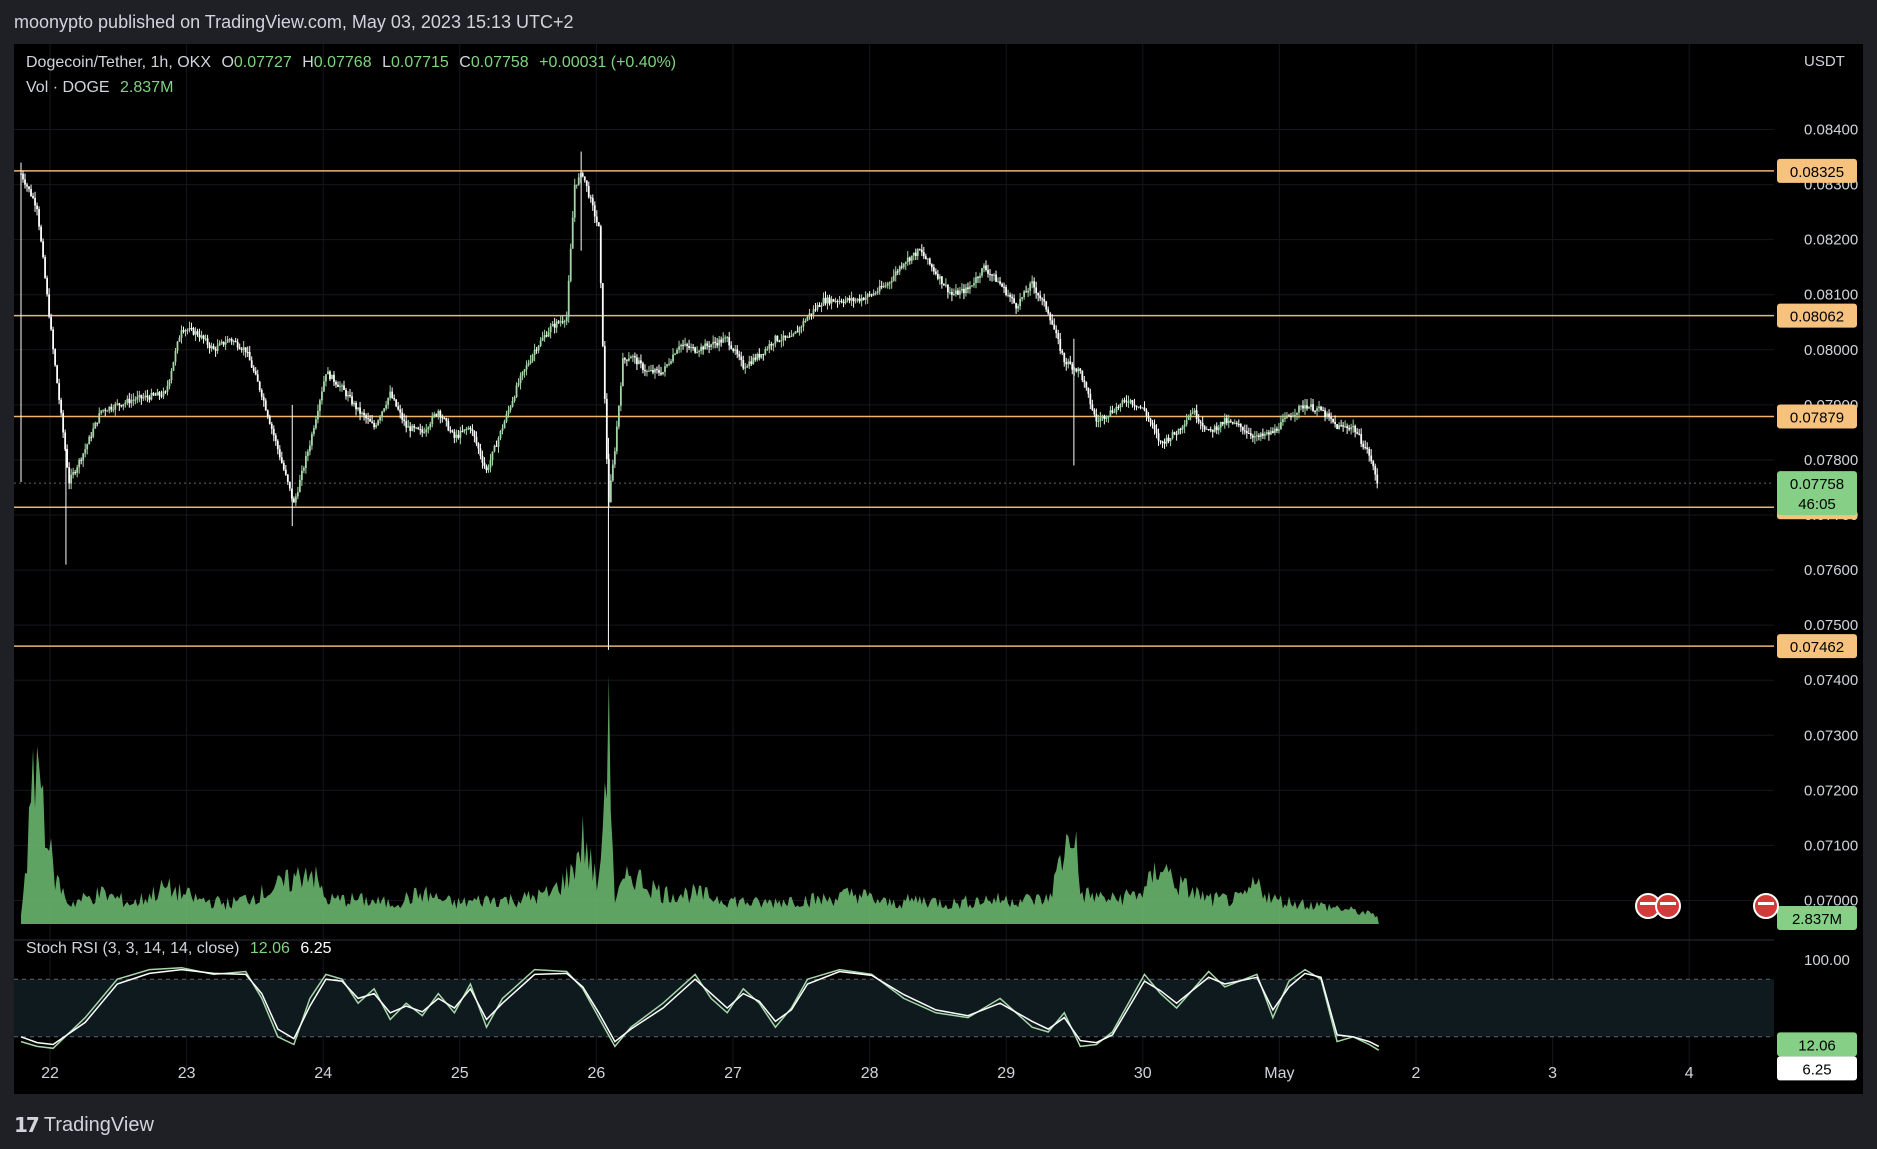 The image size is (1877, 1149). I want to click on tradingview-logo: 17 TradingView, so click(84, 1125).